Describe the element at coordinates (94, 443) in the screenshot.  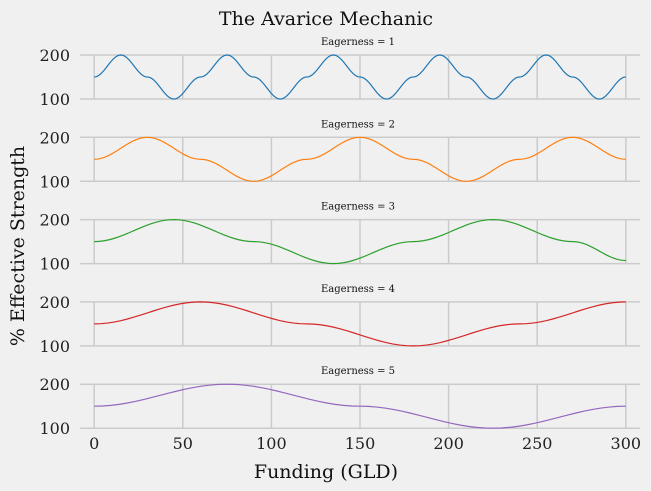
I see `x-tick-label: 0` at that location.